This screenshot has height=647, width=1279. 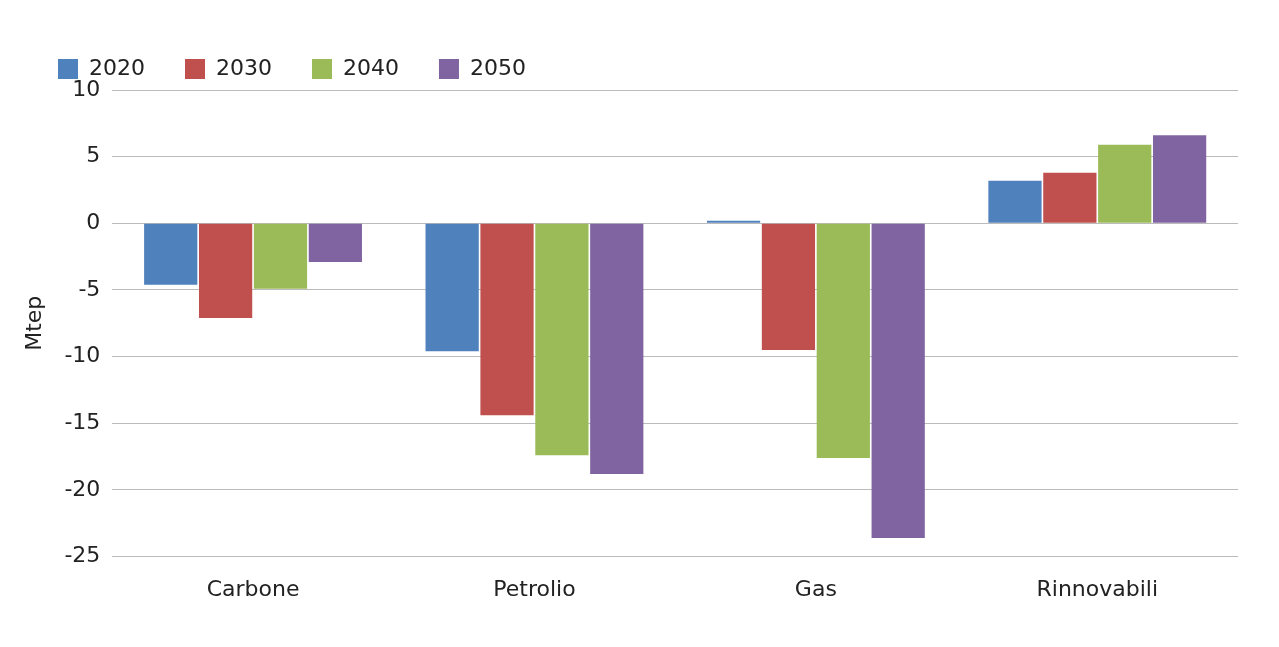 What do you see at coordinates (82, 488) in the screenshot?
I see `y-tick-label: -20` at bounding box center [82, 488].